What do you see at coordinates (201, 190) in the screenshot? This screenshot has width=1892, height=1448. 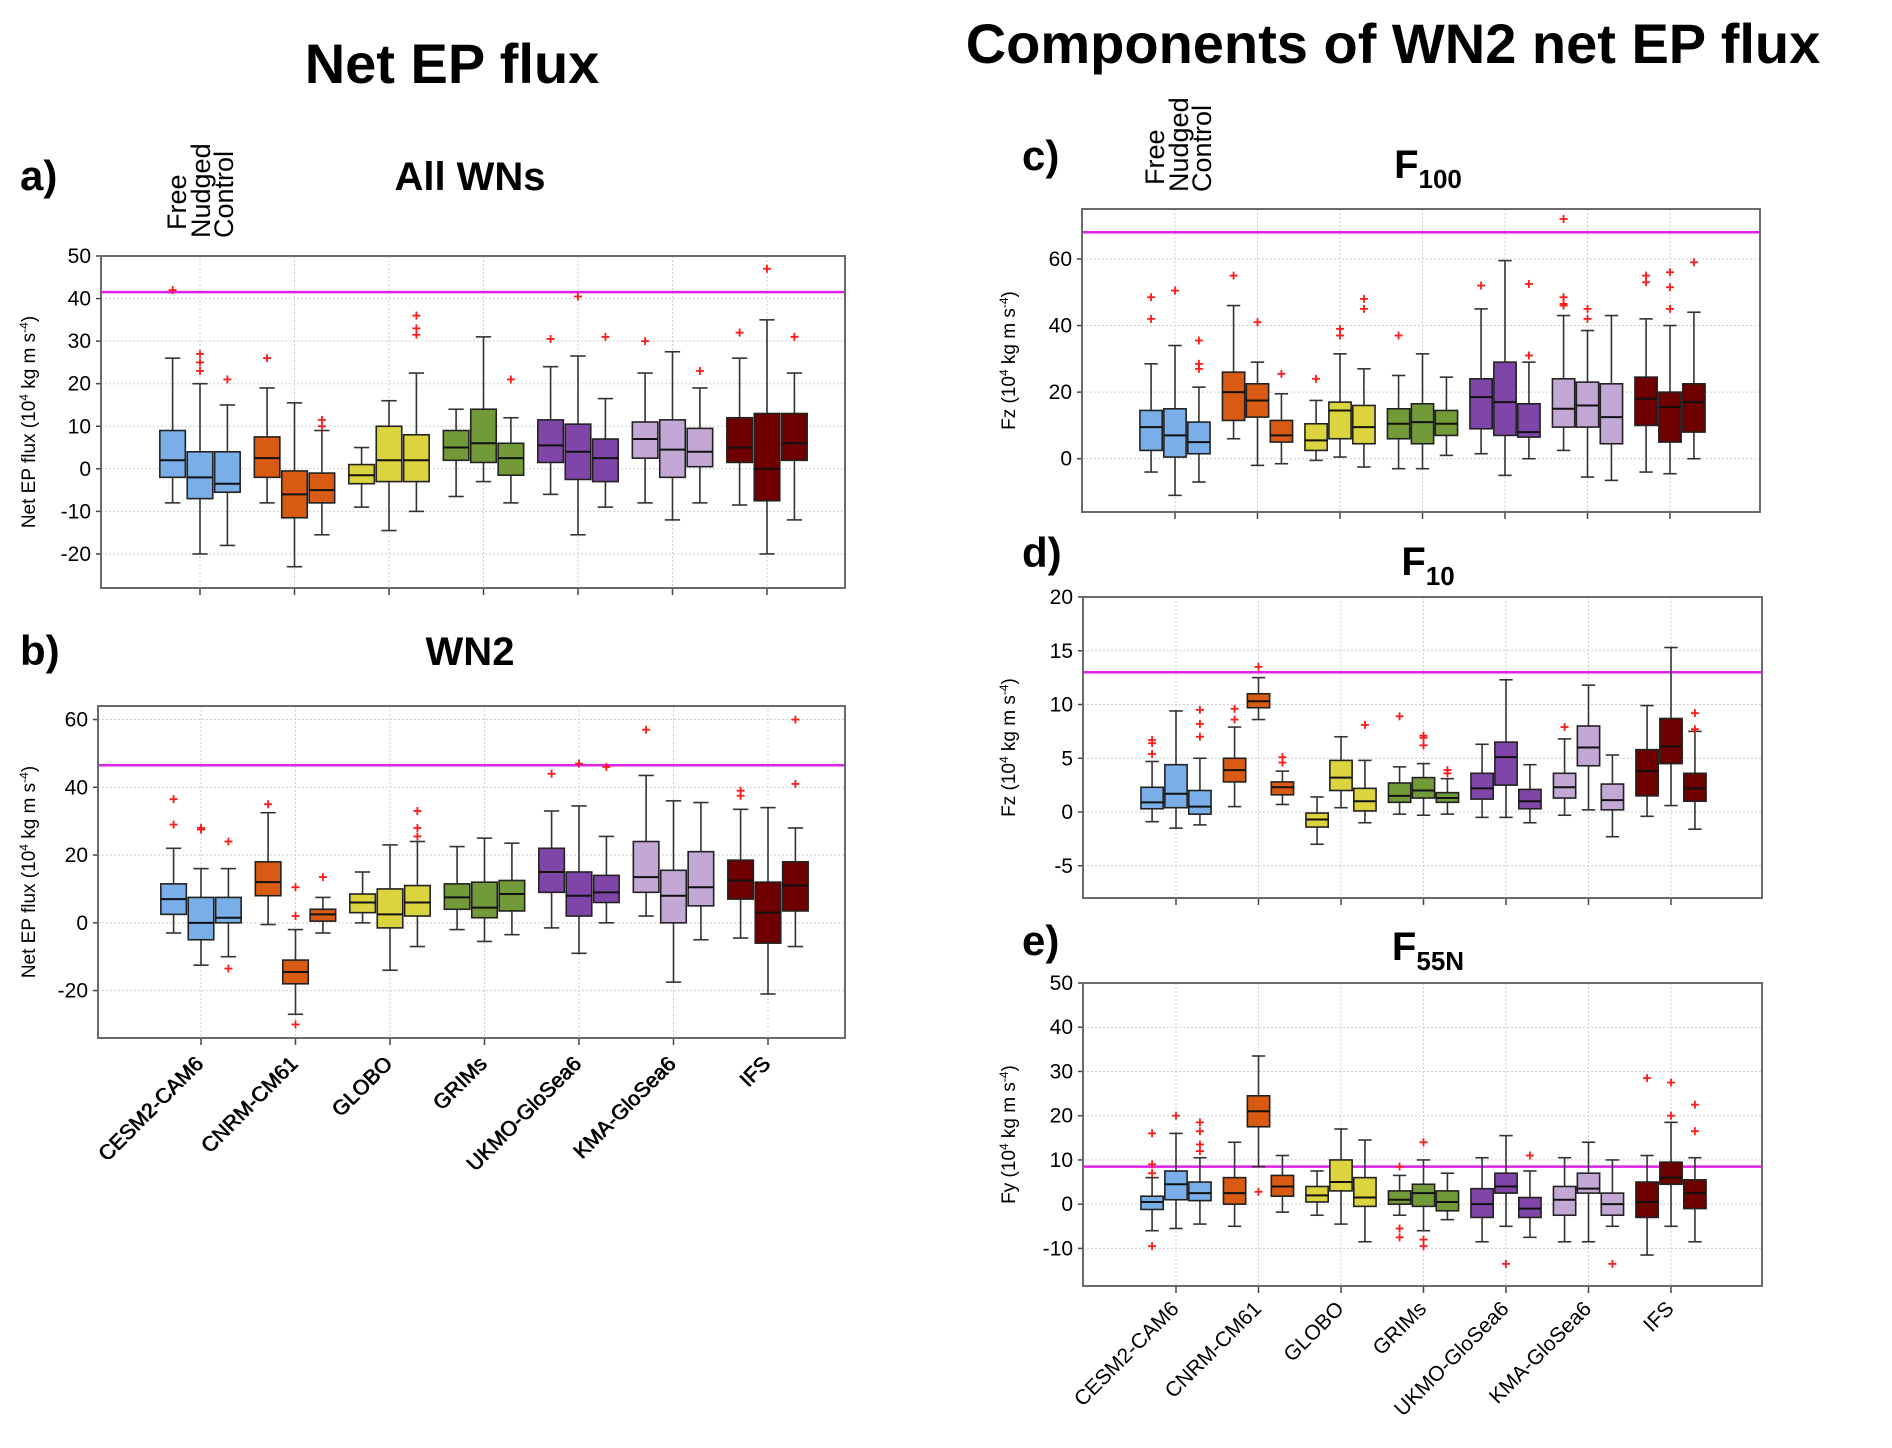 I see `legend-nudged: Nudged` at bounding box center [201, 190].